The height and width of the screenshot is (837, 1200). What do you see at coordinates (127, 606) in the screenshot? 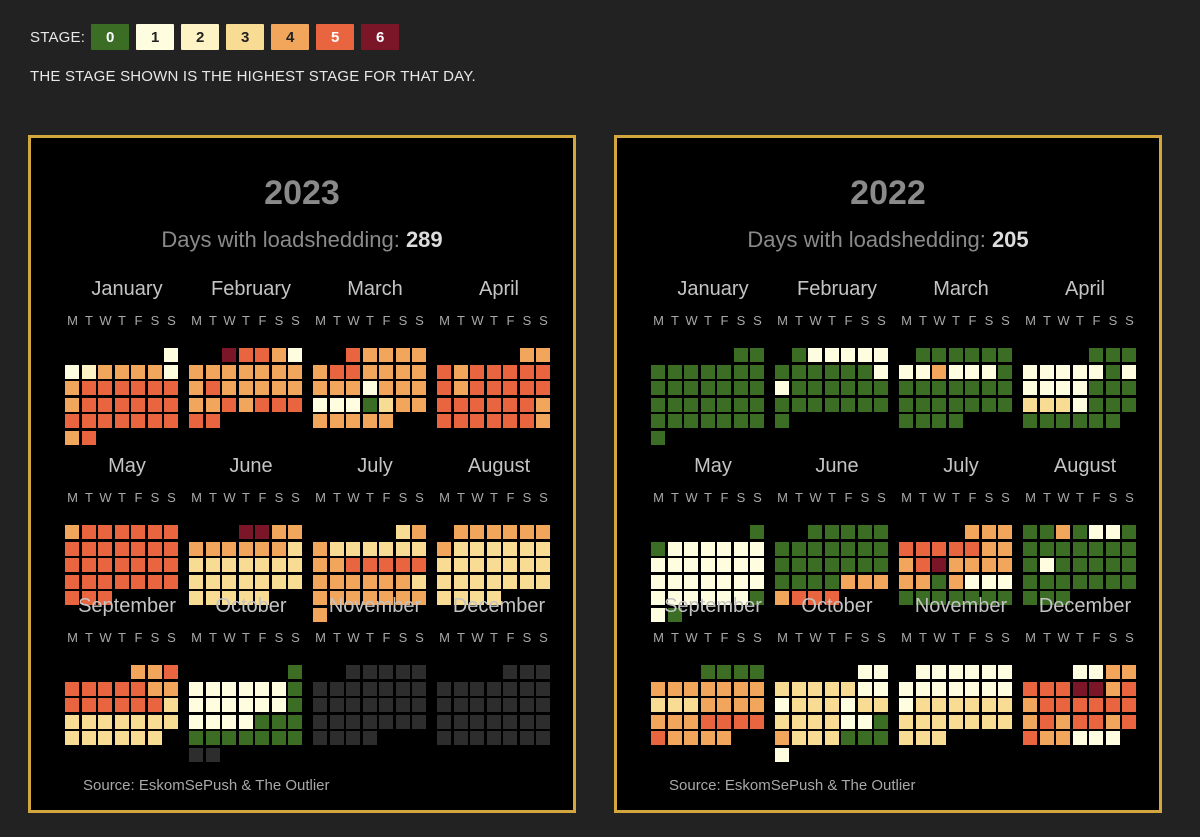
I see `month-name: September` at bounding box center [127, 606].